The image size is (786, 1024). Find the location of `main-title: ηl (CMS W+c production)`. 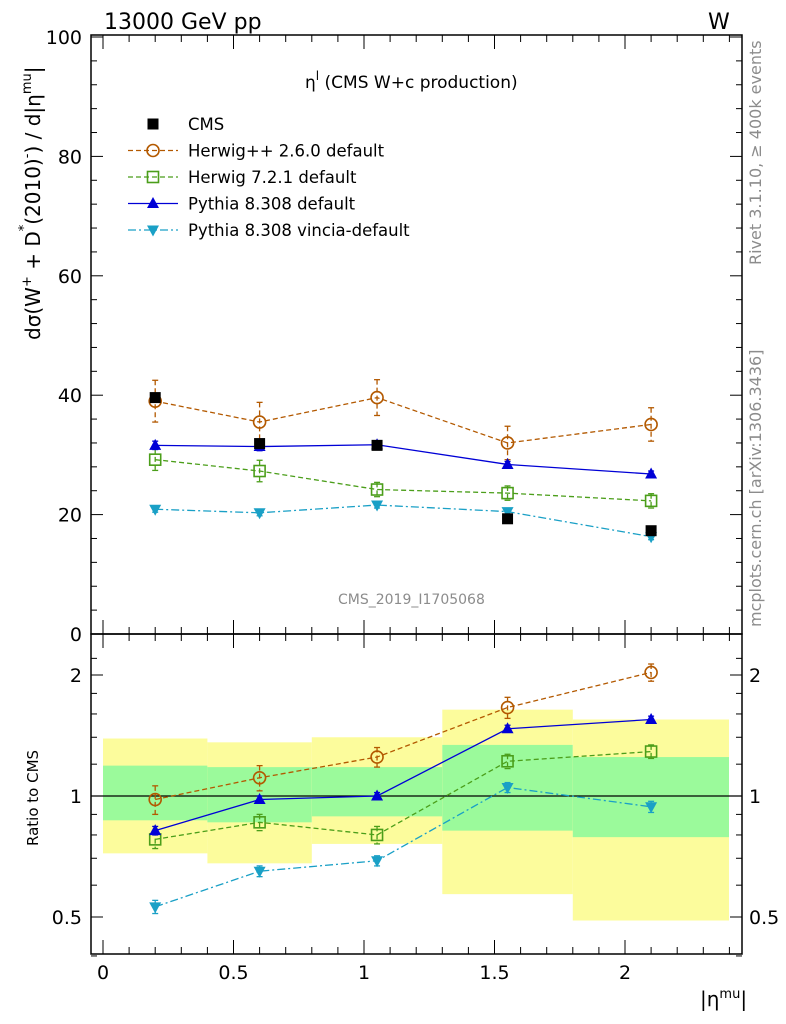

main-title: ηl (CMS W+c production) is located at coordinates (411, 81).